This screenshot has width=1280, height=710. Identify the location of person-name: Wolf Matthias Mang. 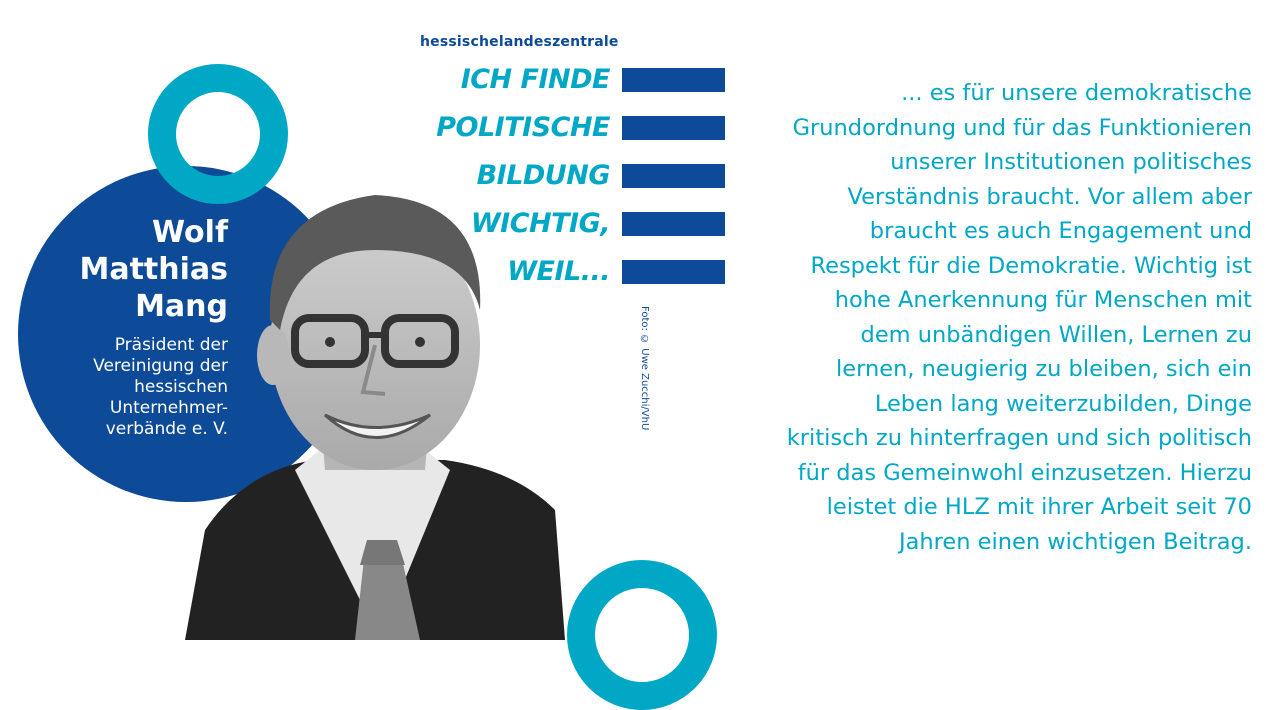
(144, 269).